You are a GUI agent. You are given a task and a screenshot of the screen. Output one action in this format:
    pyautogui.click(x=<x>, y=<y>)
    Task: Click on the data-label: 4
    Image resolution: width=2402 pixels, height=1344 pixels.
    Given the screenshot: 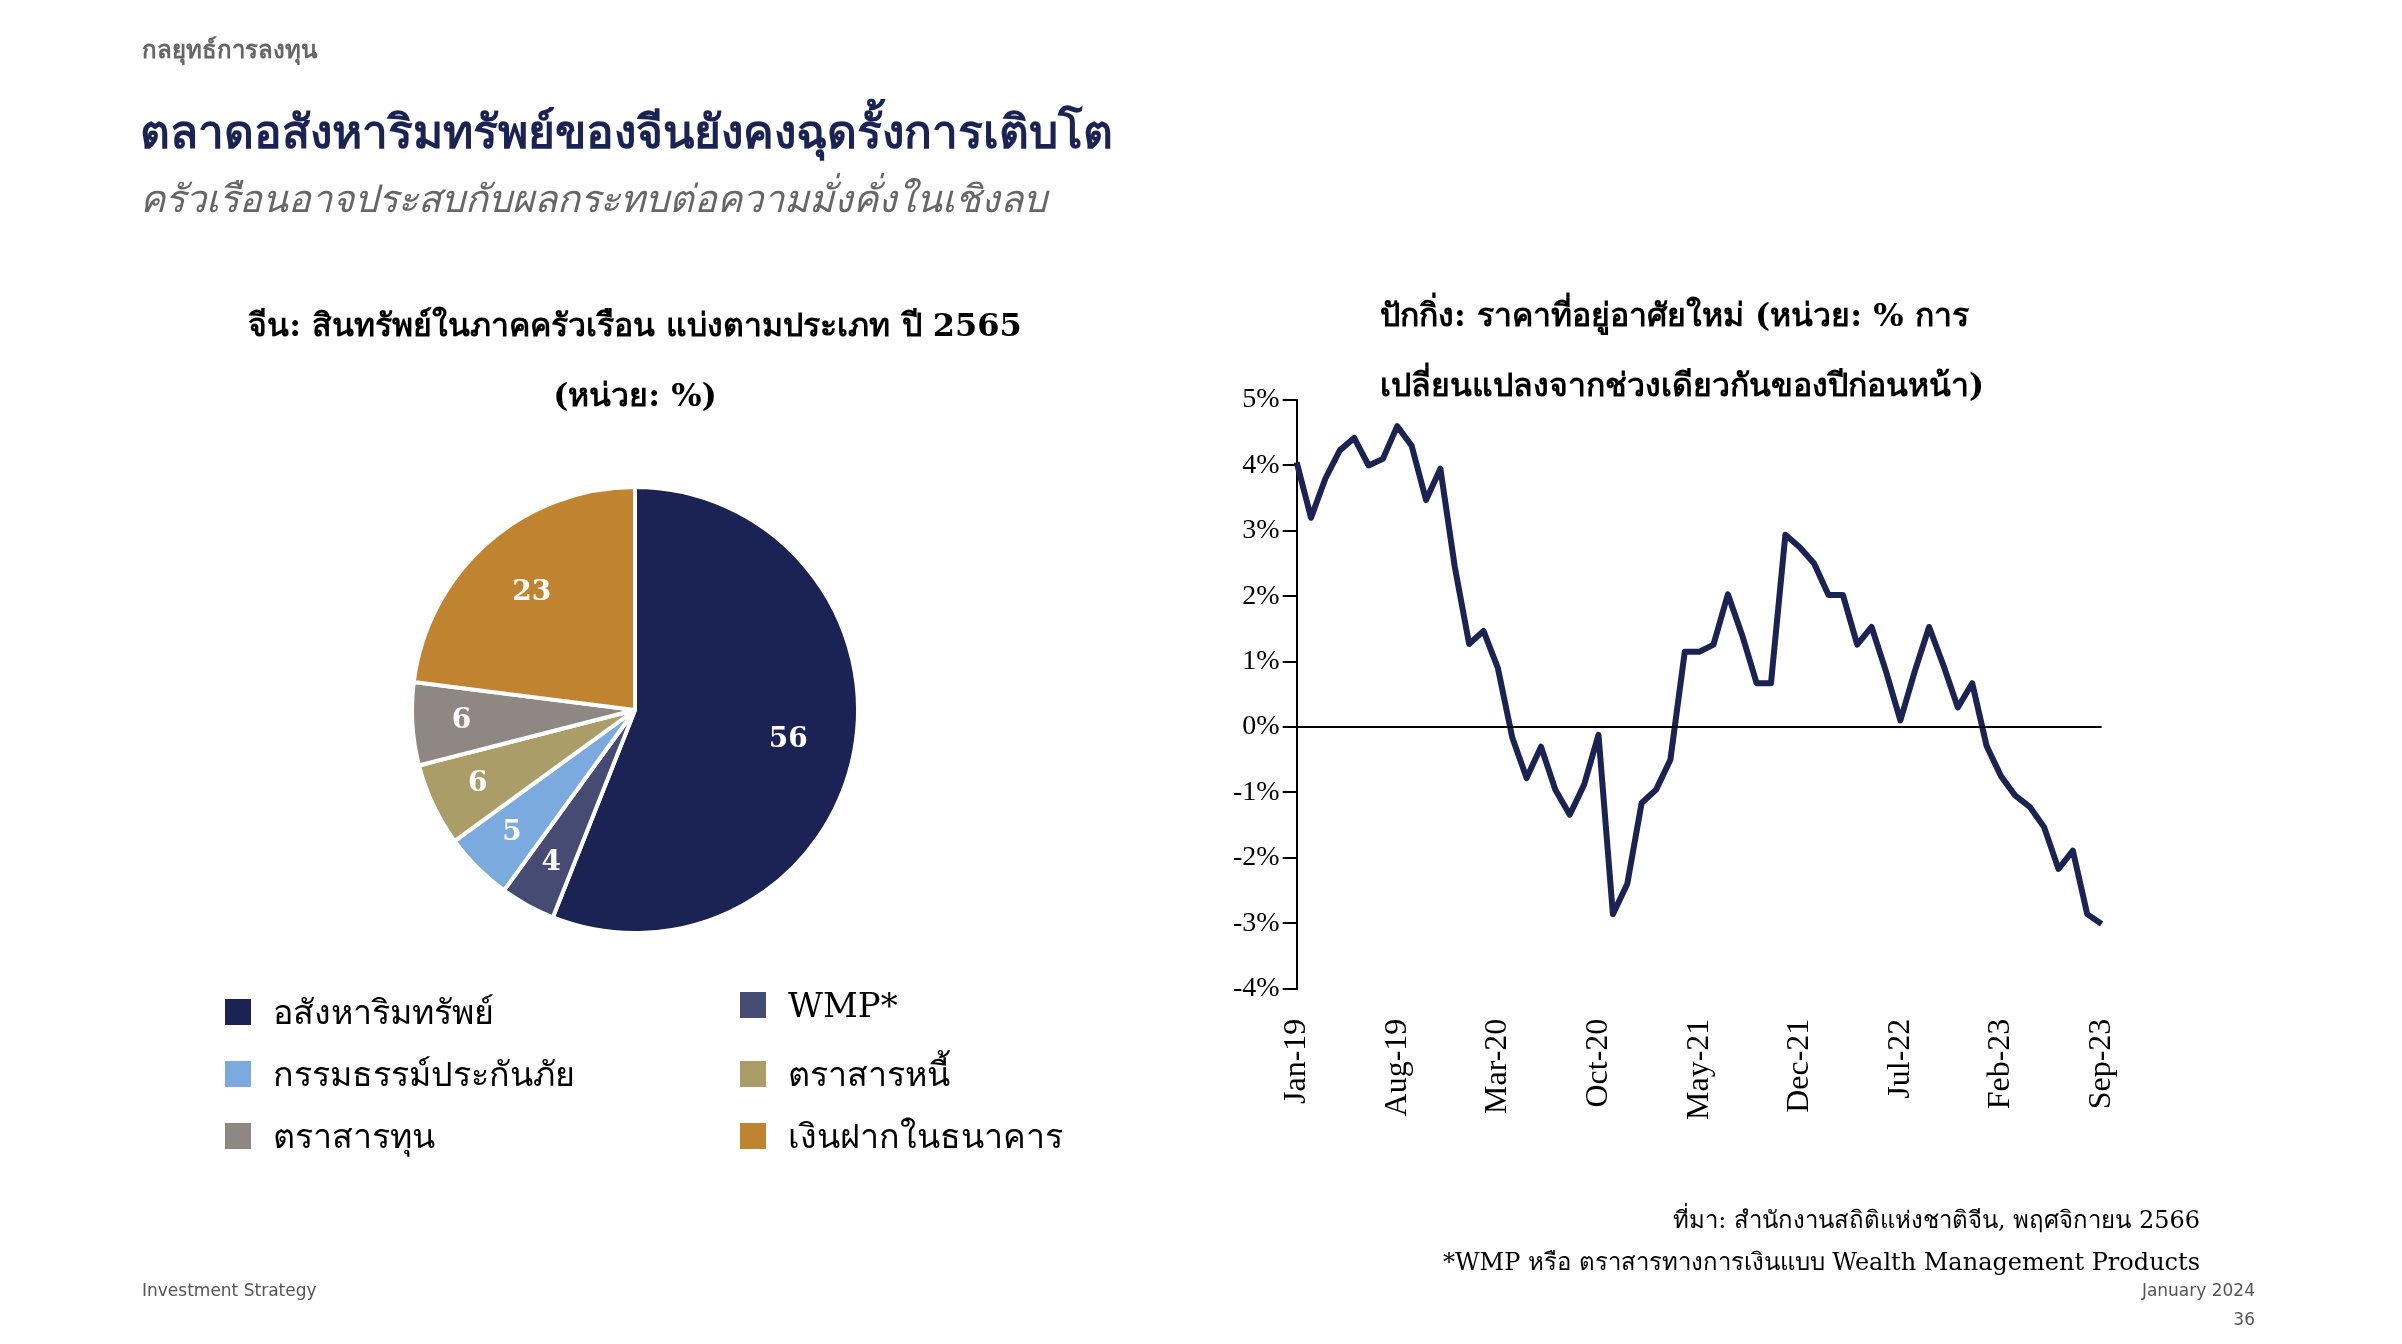 What is the action you would take?
    pyautogui.click(x=551, y=860)
    